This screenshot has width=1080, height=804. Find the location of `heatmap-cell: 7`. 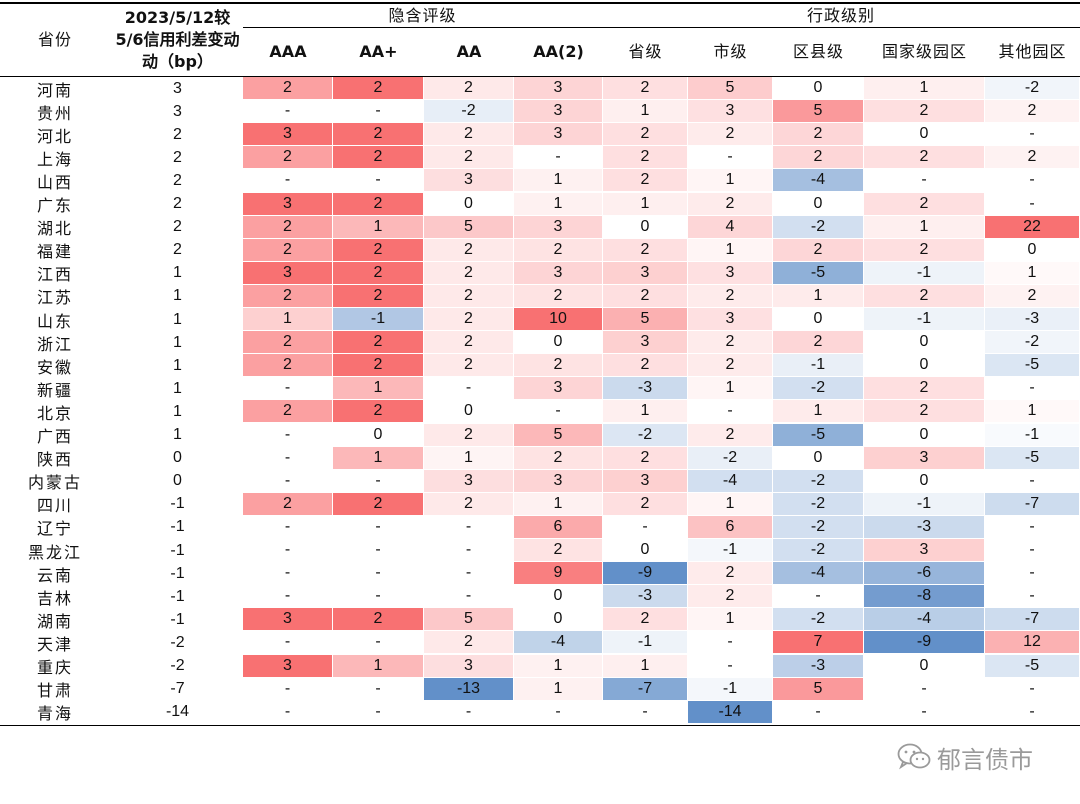

heatmap-cell: 7 is located at coordinates (818, 642).